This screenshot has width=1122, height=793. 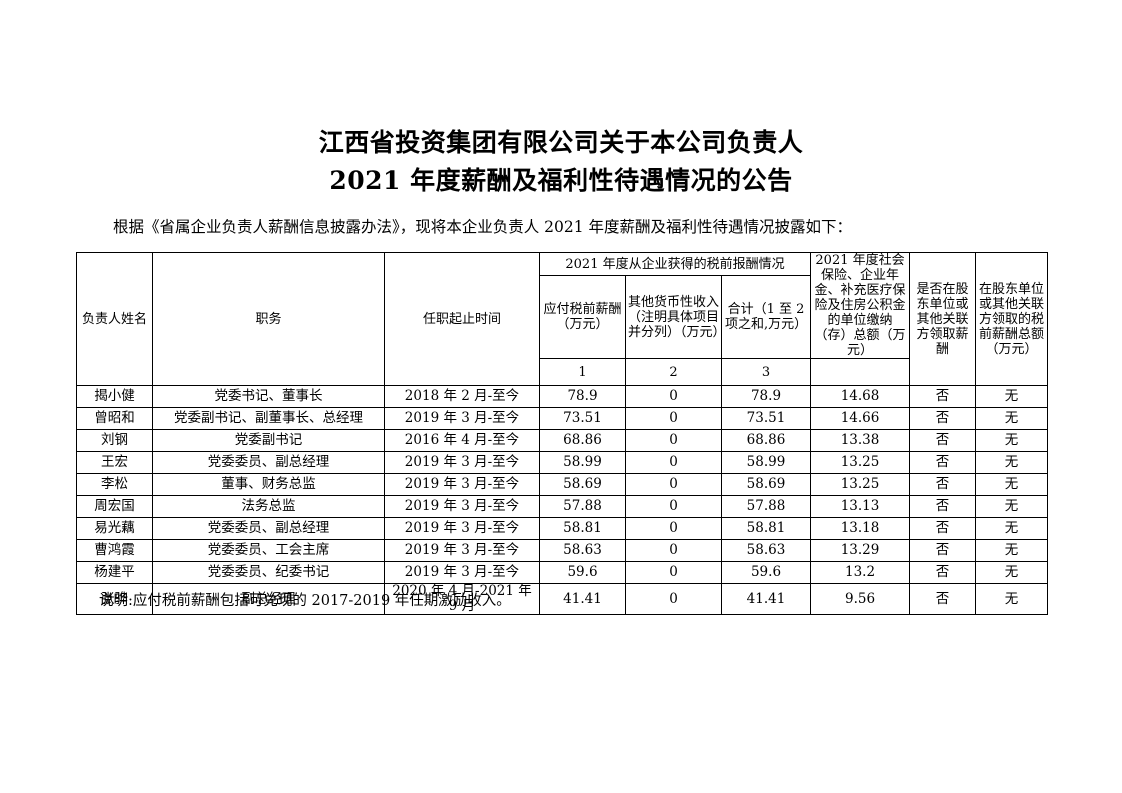 I want to click on cell-name: 揭小健, so click(x=114, y=396).